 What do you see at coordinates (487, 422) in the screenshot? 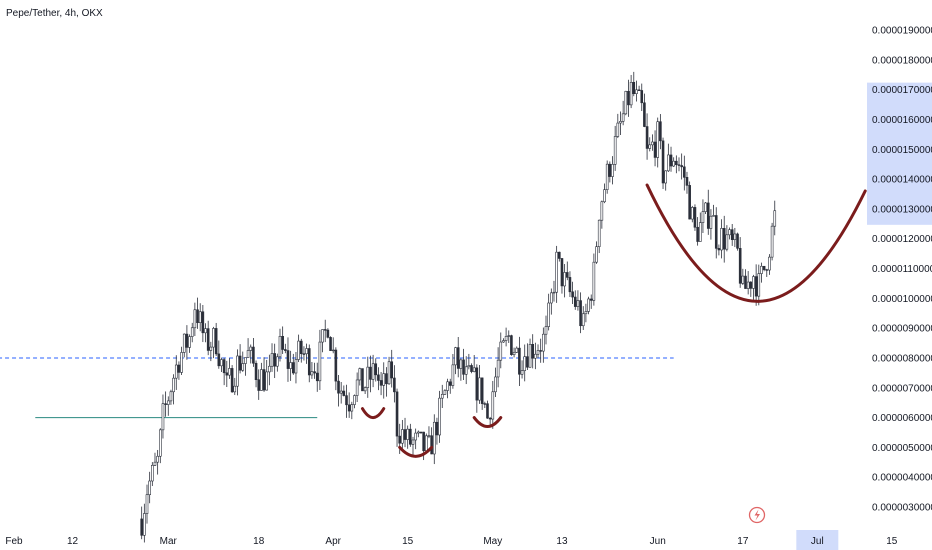
I see `small-bottom-curve` at bounding box center [487, 422].